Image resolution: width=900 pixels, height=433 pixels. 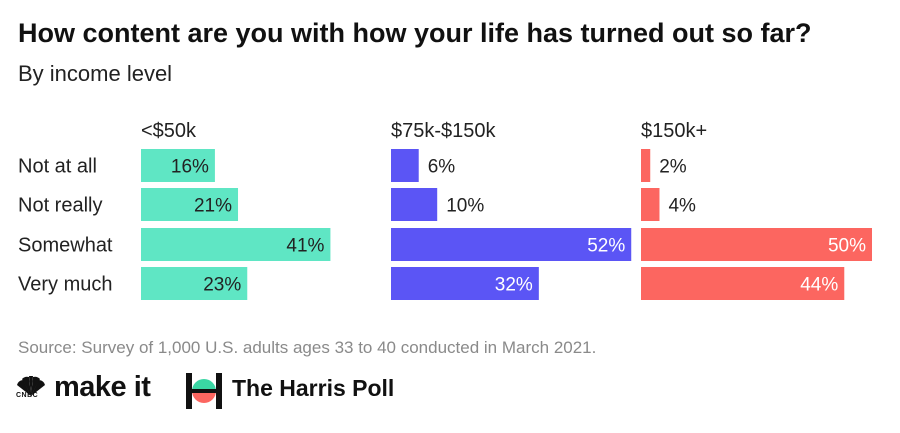 What do you see at coordinates (27, 395) in the screenshot?
I see `cnbc-wordmark: CNBC` at bounding box center [27, 395].